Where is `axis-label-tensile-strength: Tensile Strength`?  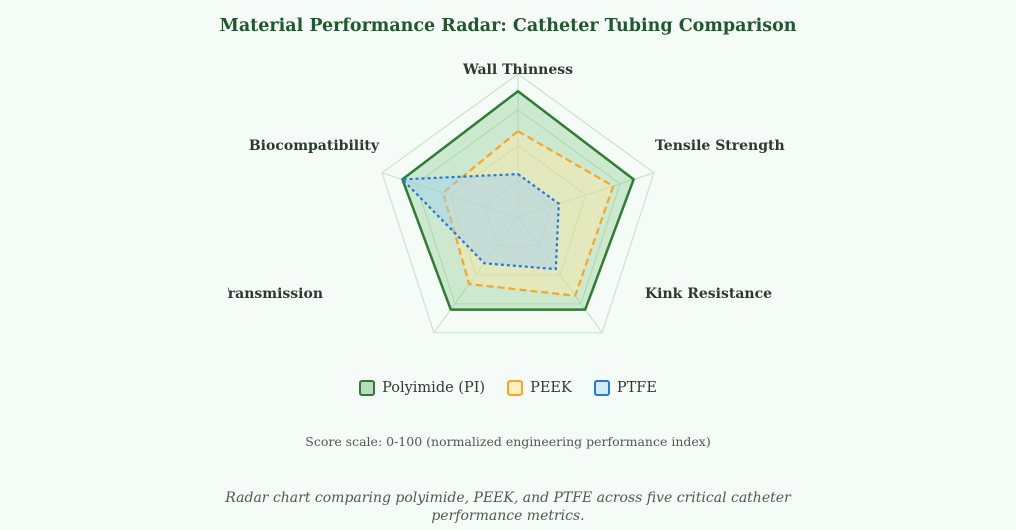
axis-label-tensile-strength: Tensile Strength is located at coordinates (720, 146).